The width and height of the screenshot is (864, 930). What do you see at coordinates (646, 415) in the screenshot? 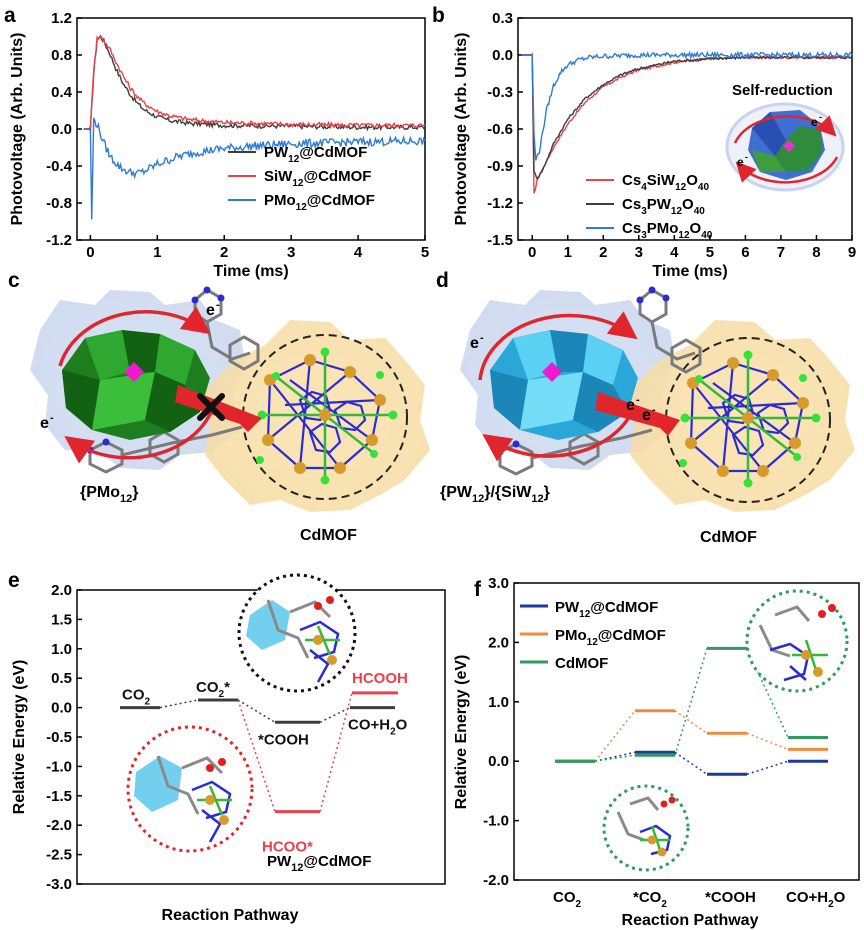
I see `electron-label-d3: e` at bounding box center [646, 415].